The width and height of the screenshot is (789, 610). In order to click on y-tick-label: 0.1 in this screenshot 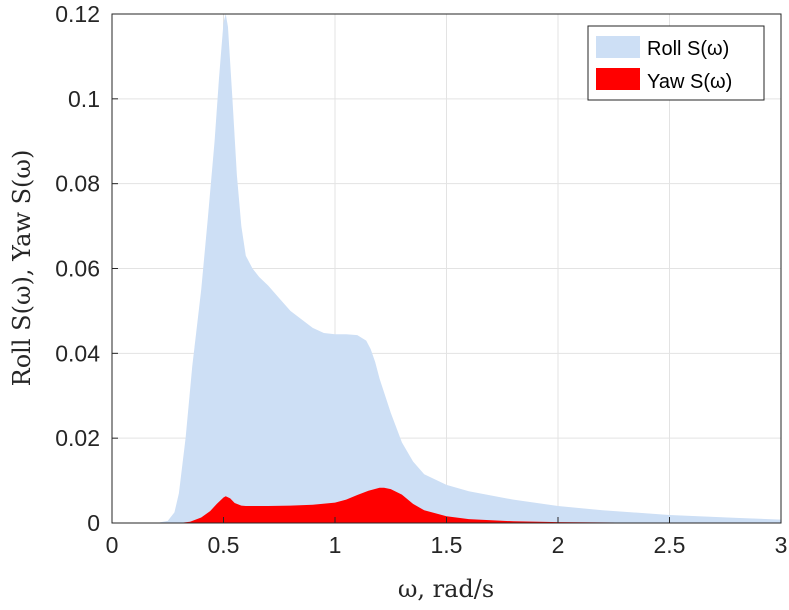, I will do `click(84, 99)`.